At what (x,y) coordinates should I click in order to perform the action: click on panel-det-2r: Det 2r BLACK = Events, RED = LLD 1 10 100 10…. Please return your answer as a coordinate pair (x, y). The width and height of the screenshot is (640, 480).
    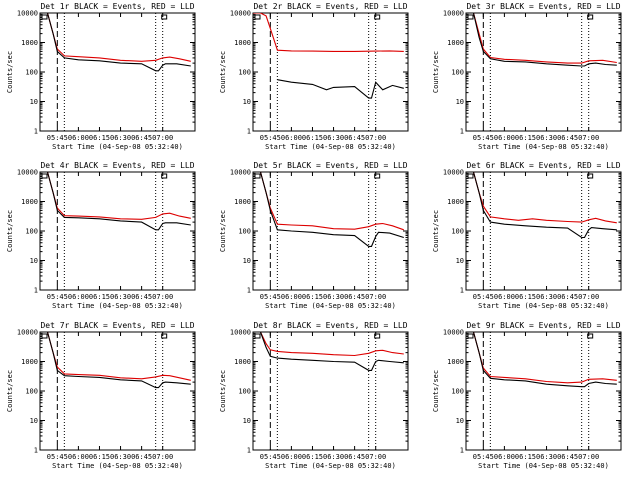
    Looking at the image, I should click on (314, 76).